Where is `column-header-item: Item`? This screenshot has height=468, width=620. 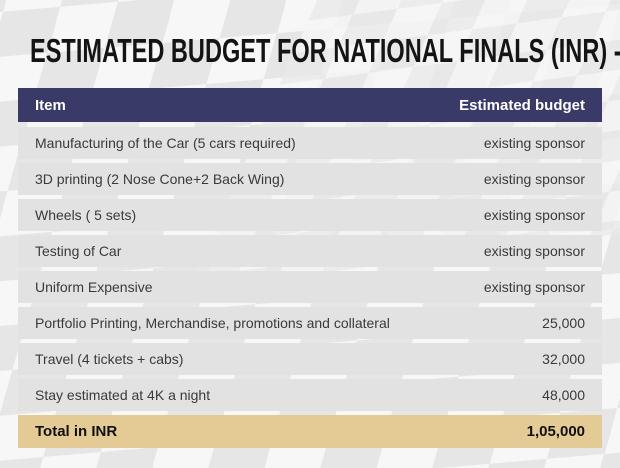 column-header-item: Item is located at coordinates (50, 105).